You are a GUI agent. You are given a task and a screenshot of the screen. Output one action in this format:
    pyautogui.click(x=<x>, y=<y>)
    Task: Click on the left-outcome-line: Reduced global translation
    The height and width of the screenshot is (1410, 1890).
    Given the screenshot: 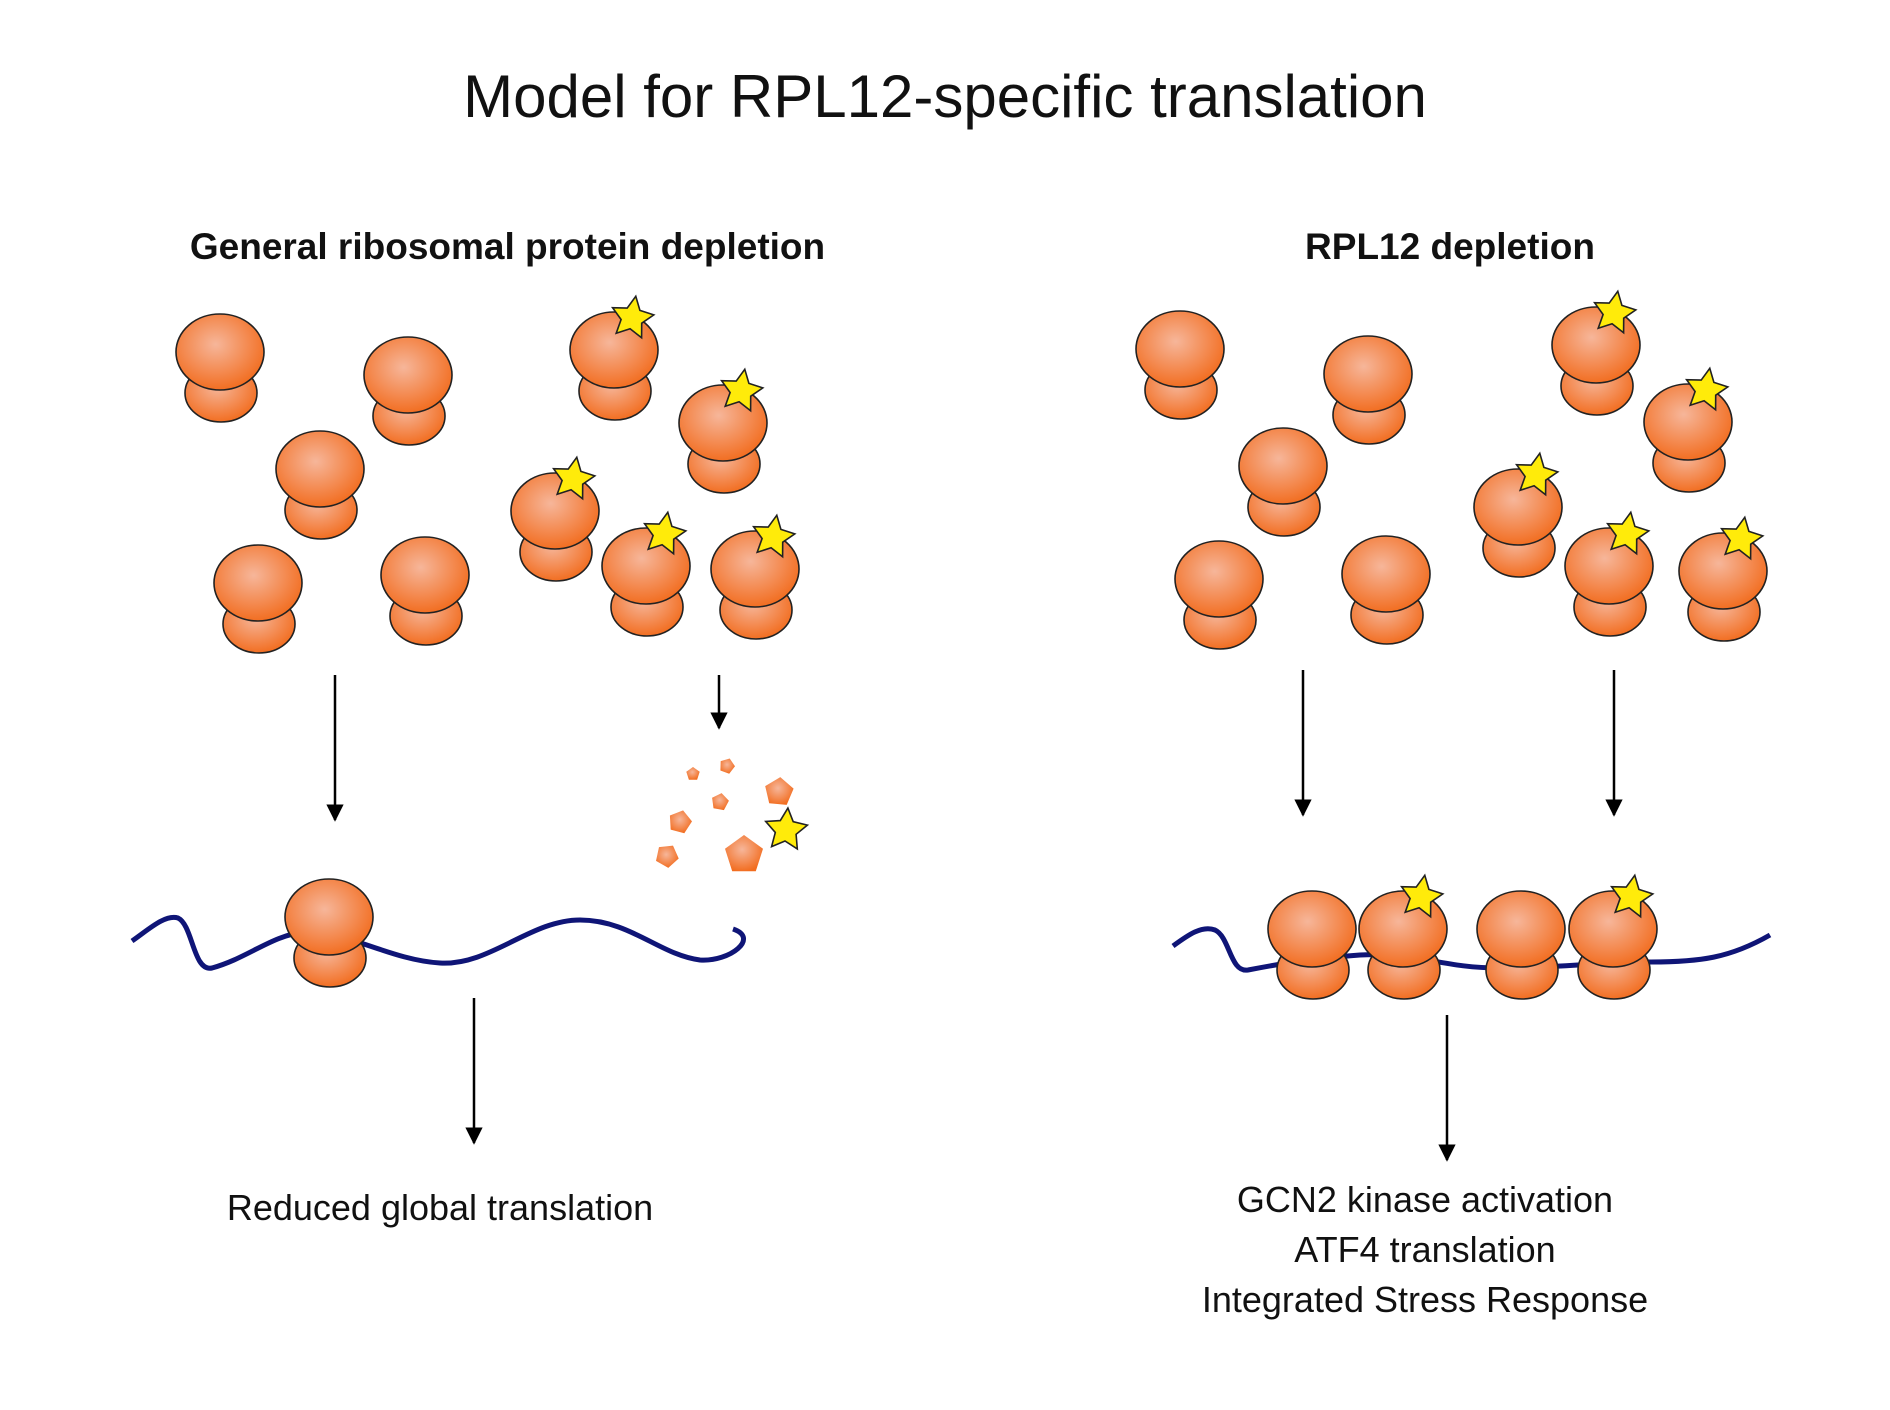 What is the action you would take?
    pyautogui.click(x=440, y=1207)
    